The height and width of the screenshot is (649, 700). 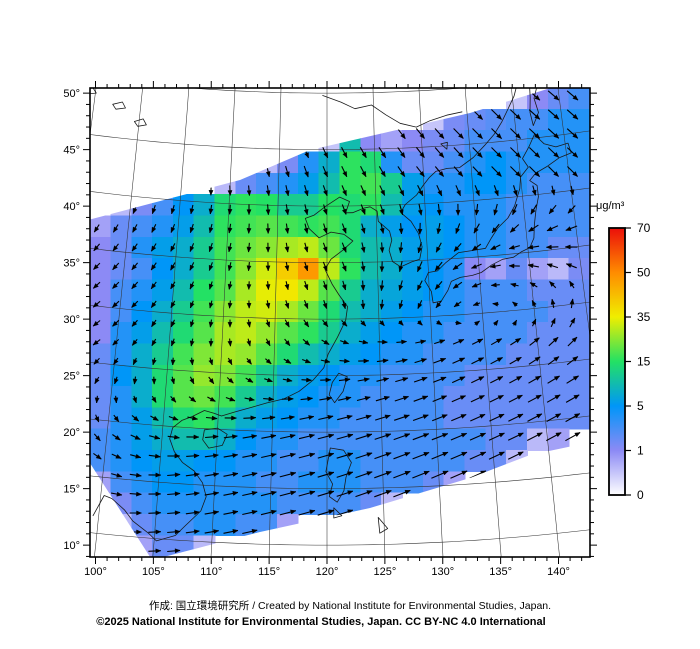 What do you see at coordinates (640, 495) in the screenshot?
I see `colorbar-tick-label: 0` at bounding box center [640, 495].